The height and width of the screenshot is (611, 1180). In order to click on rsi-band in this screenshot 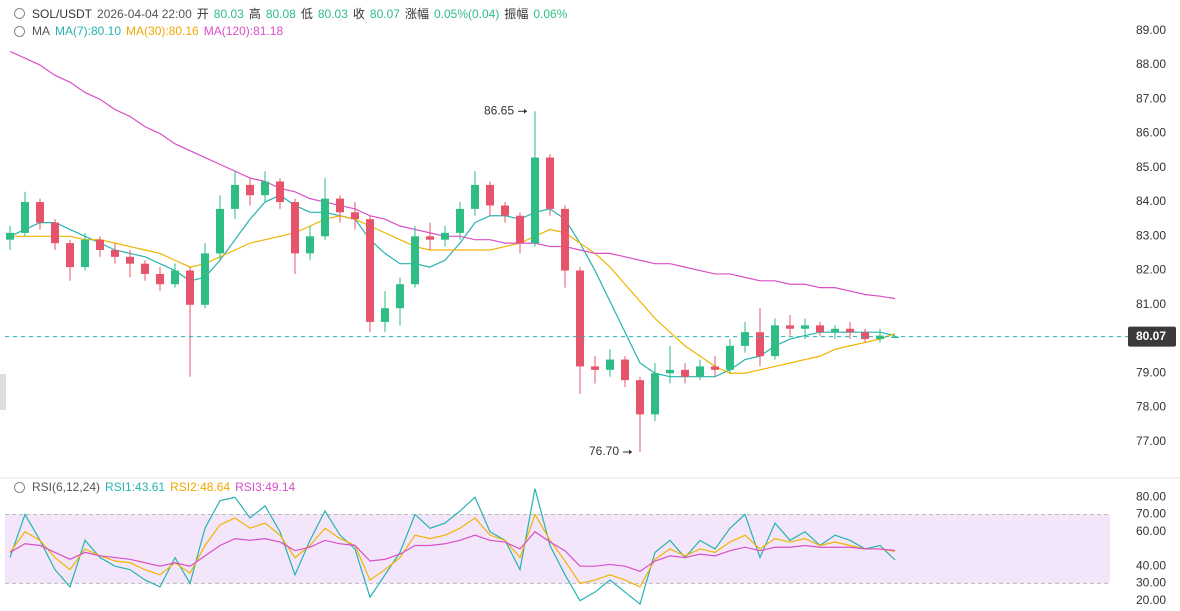, I will do `click(557, 549)`.